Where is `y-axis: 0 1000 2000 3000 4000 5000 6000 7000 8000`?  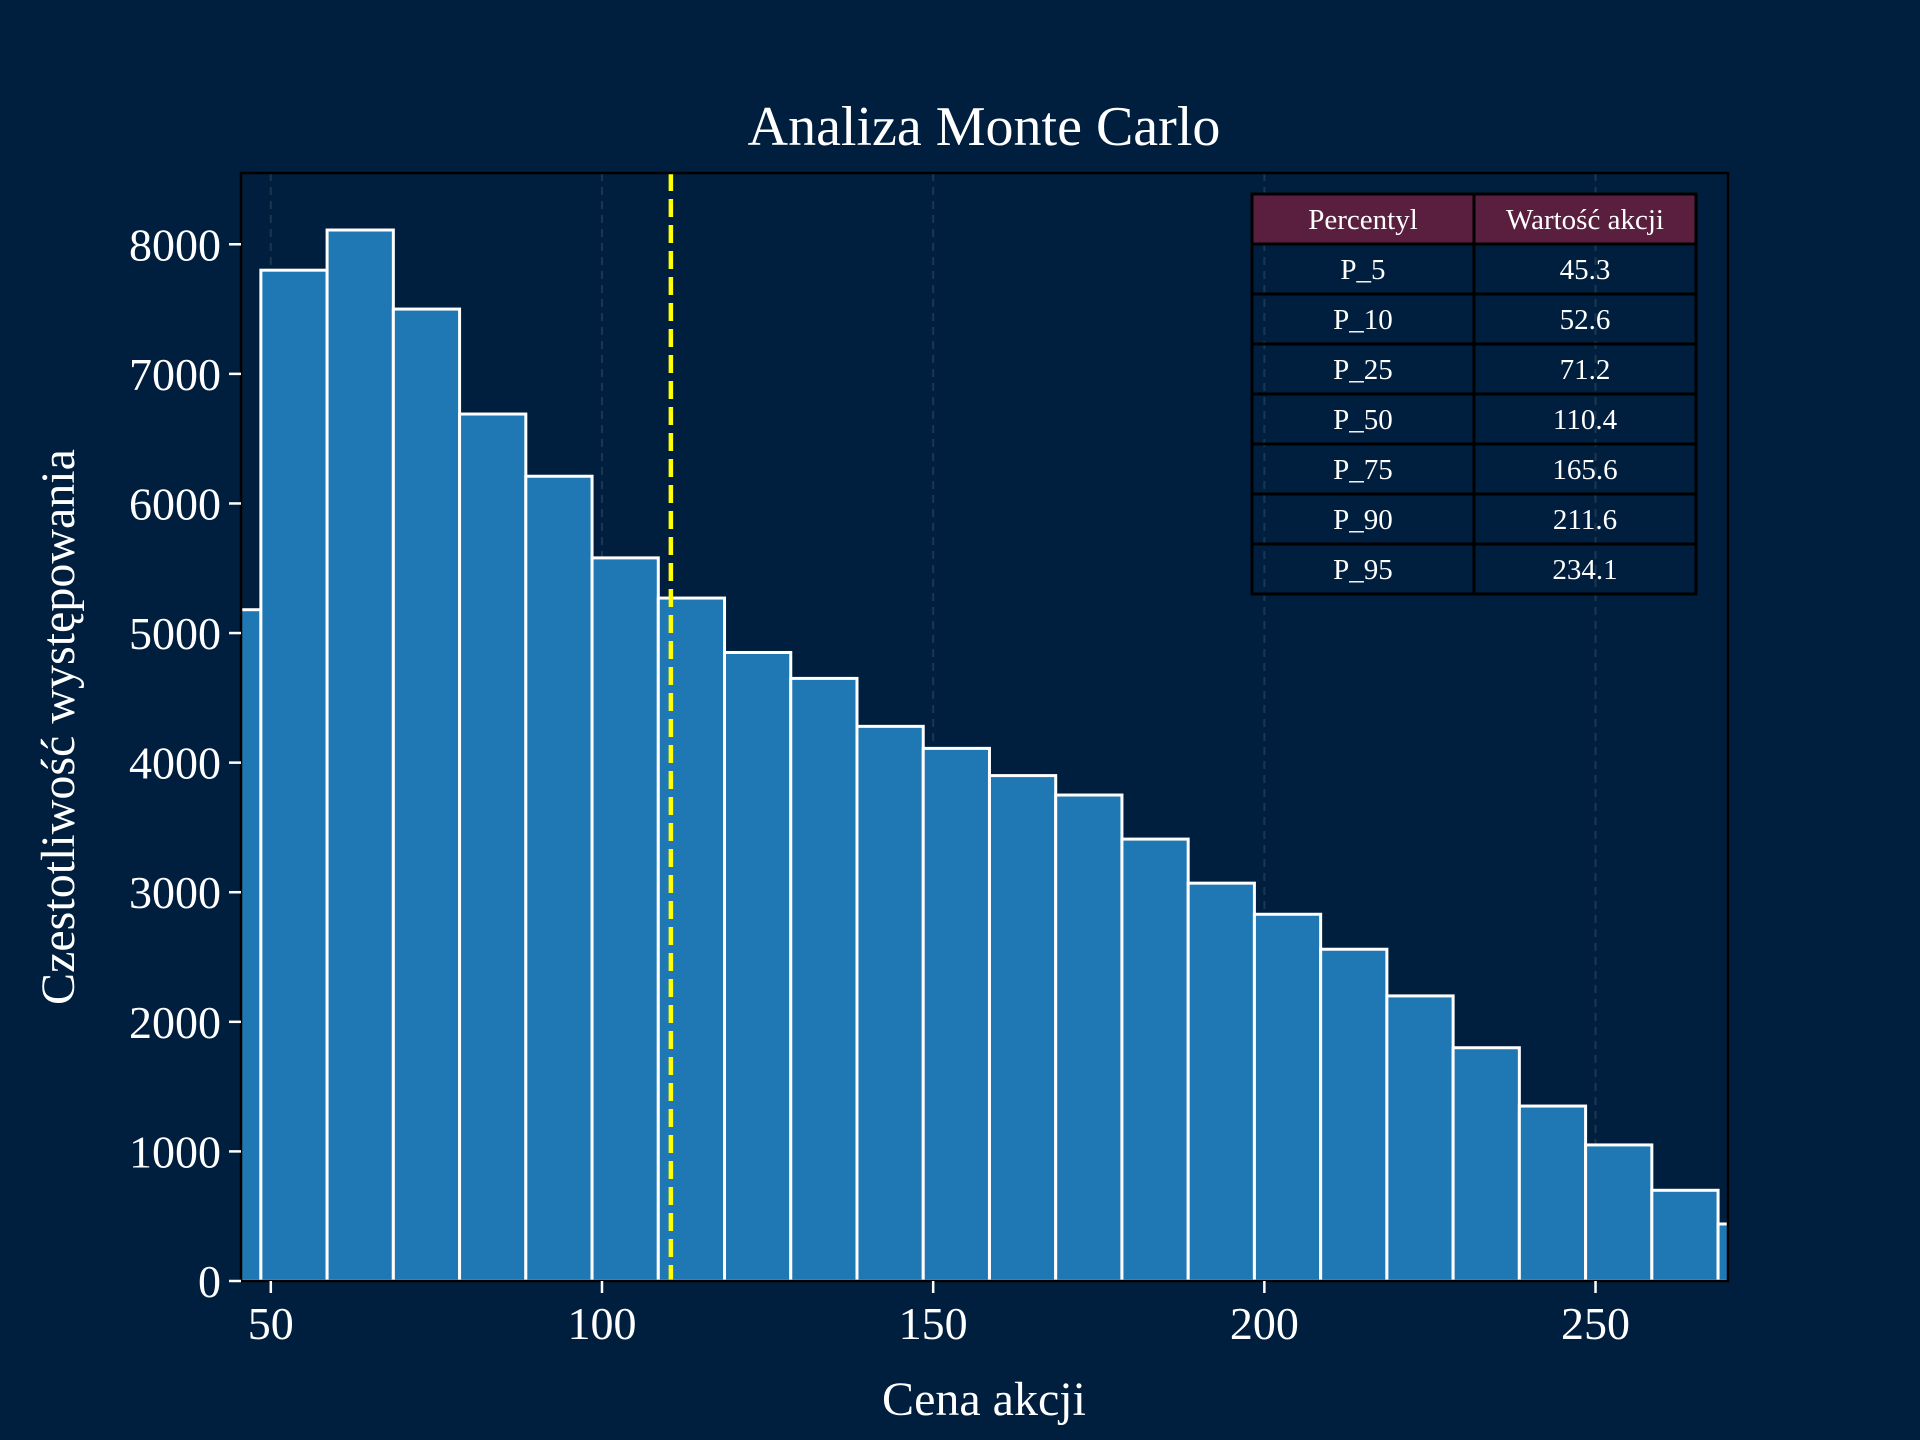
y-axis: 0 1000 2000 3000 4000 5000 6000 7000 8000 is located at coordinates (185, 763).